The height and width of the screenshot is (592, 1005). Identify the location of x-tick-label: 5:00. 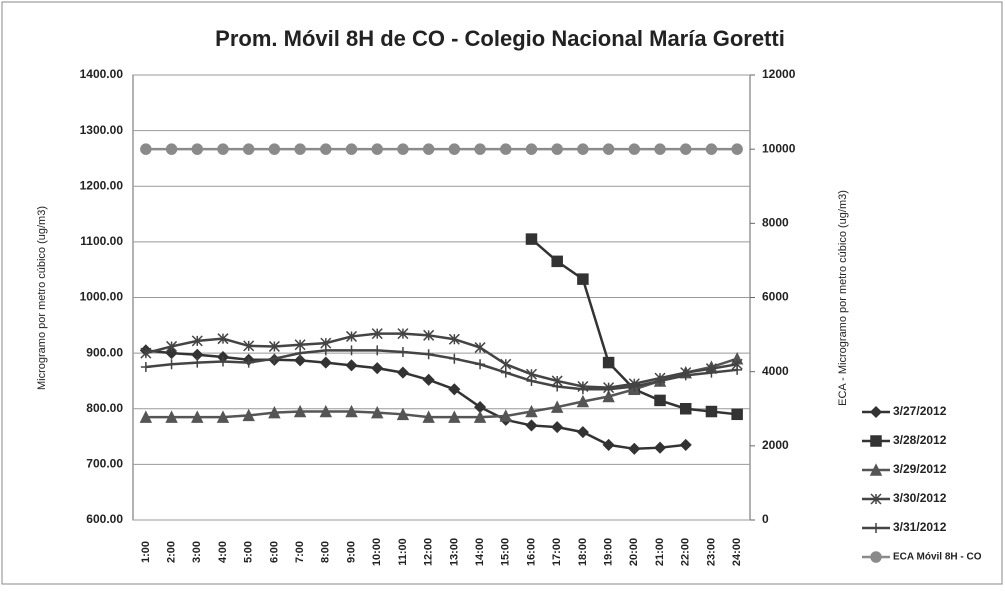
(249, 552).